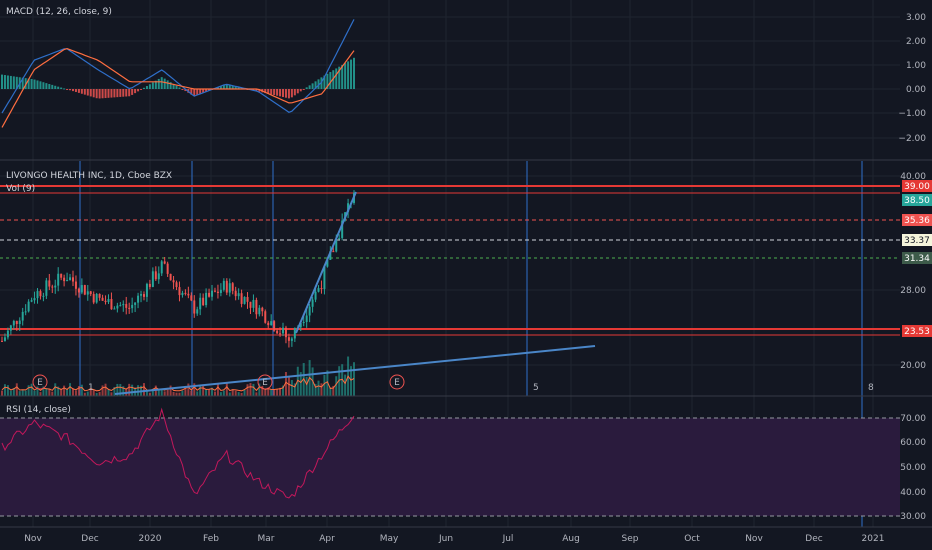  What do you see at coordinates (917, 240) in the screenshot?
I see `price-label-box` at bounding box center [917, 240].